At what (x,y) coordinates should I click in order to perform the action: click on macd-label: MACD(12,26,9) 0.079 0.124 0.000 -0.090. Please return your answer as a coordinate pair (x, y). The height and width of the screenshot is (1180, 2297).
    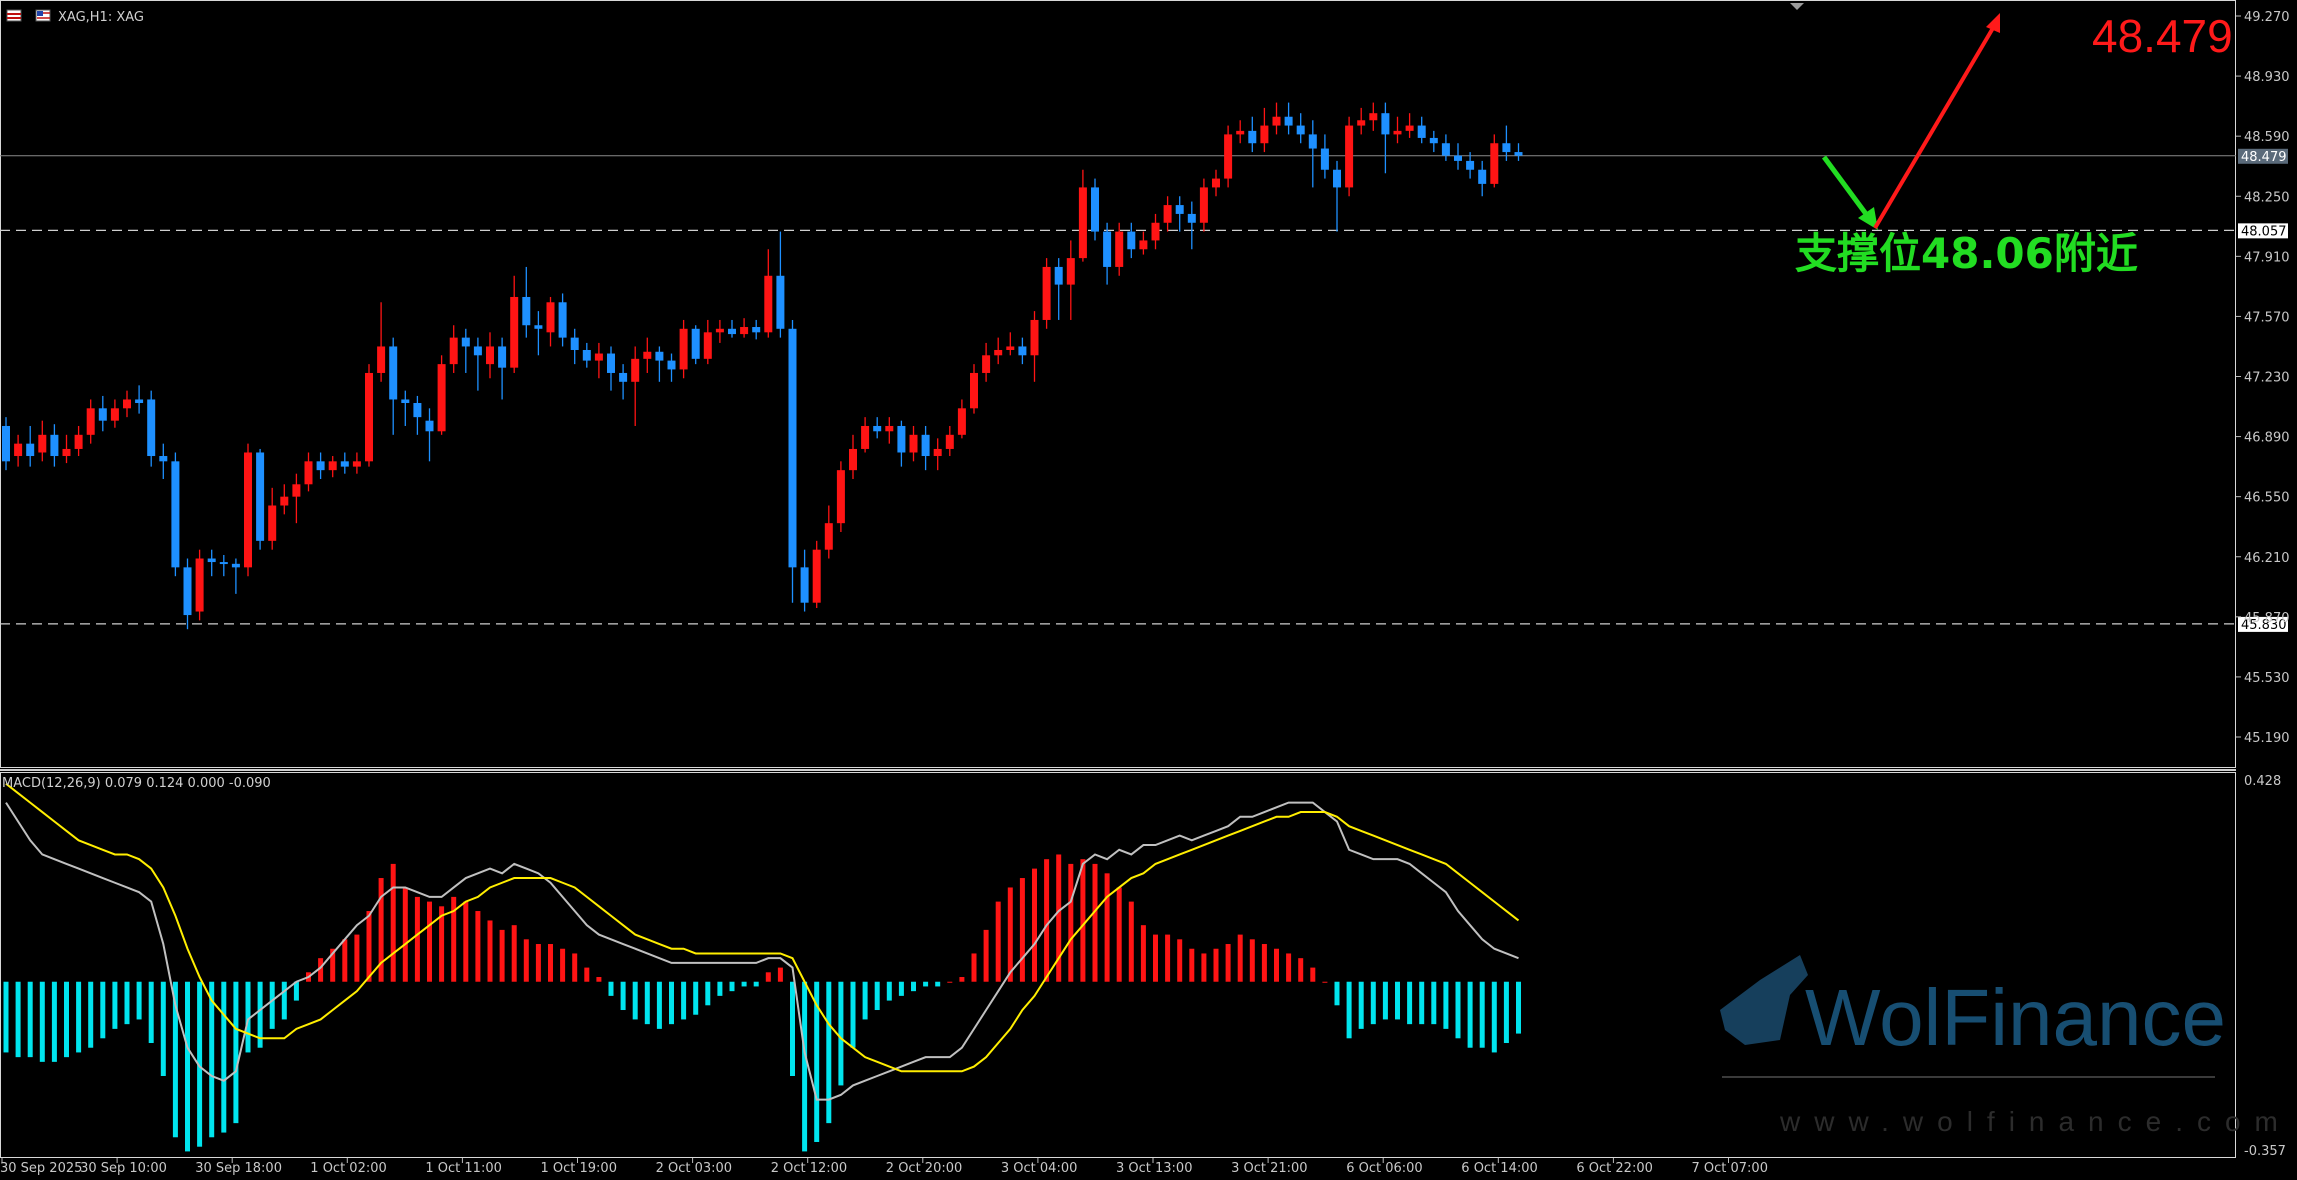
    Looking at the image, I should click on (136, 783).